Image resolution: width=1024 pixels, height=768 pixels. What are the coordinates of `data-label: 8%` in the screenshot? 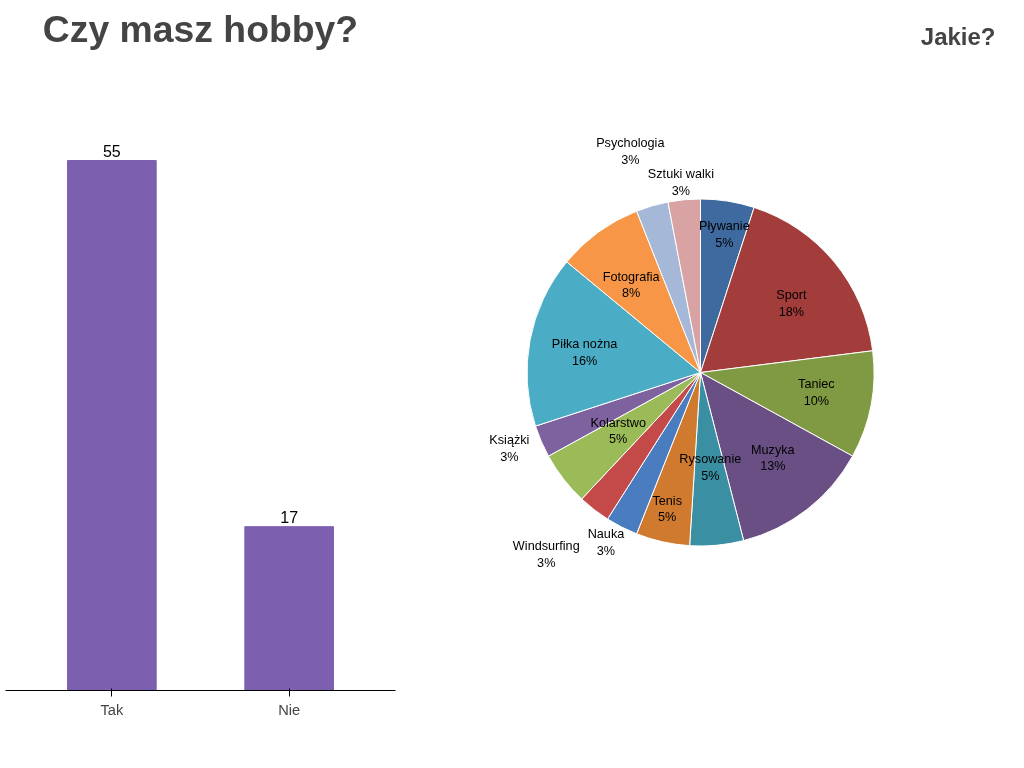 It's located at (631, 293).